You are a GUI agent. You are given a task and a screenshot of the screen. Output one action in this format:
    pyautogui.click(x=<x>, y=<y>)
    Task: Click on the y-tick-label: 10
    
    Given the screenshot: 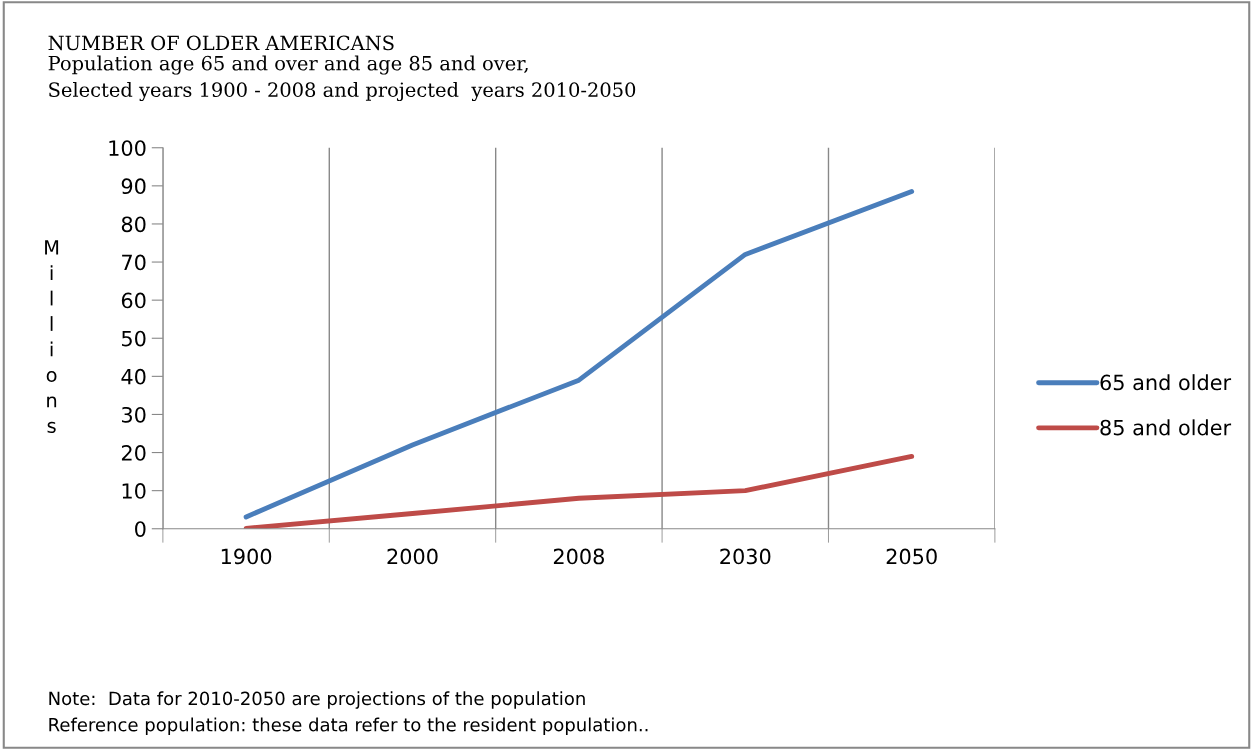 What is the action you would take?
    pyautogui.click(x=134, y=491)
    